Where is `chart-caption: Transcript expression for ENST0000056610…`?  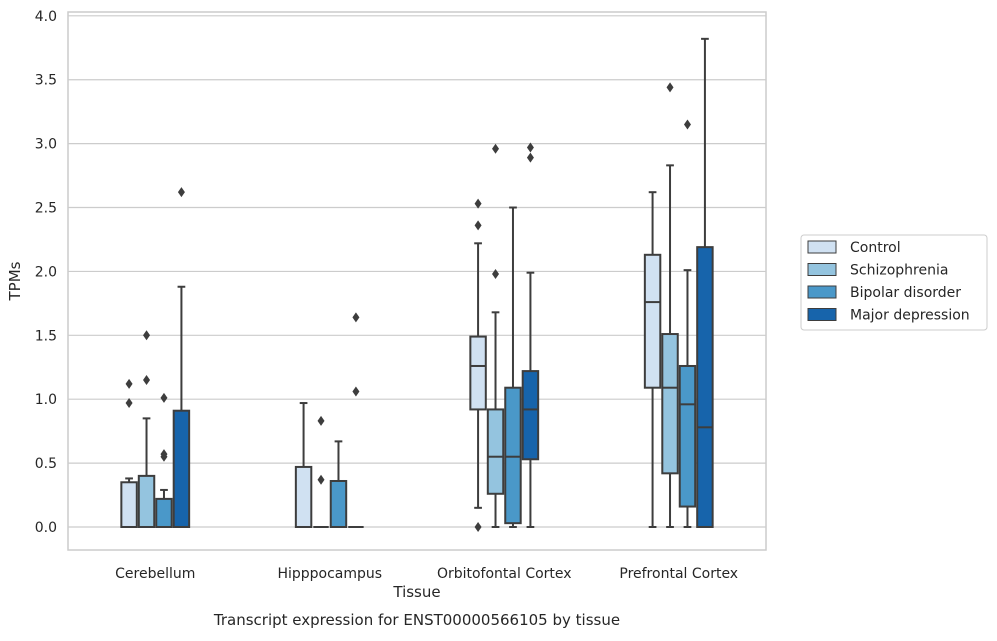
chart-caption: Transcript expression for ENST0000056610… is located at coordinates (416, 620).